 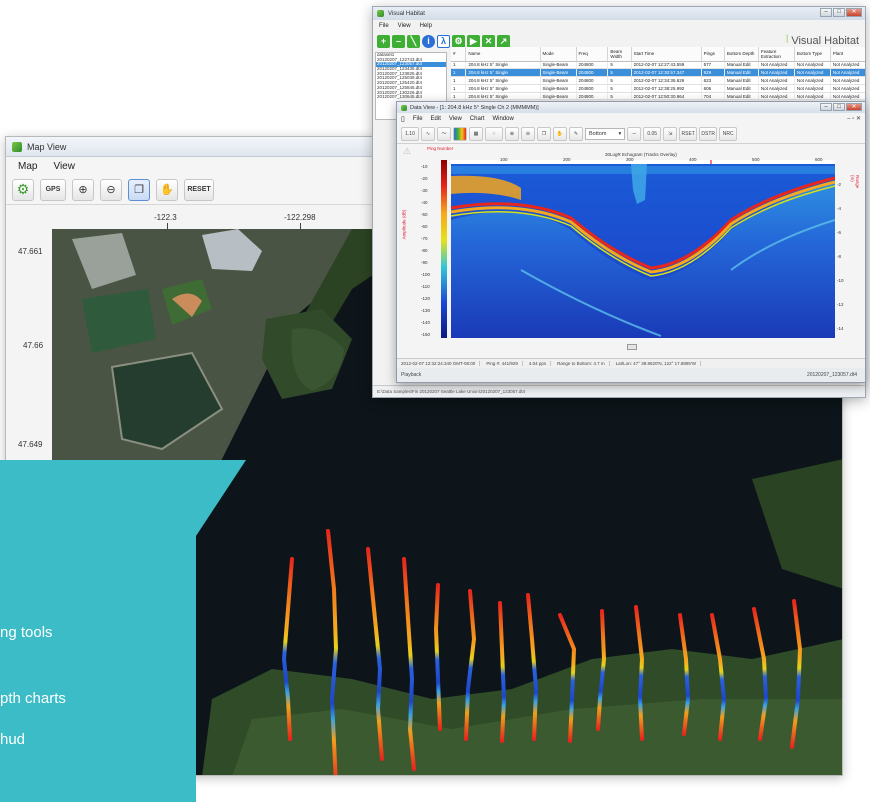 I want to click on column-header: Bottom Depth, so click(x=741, y=54).